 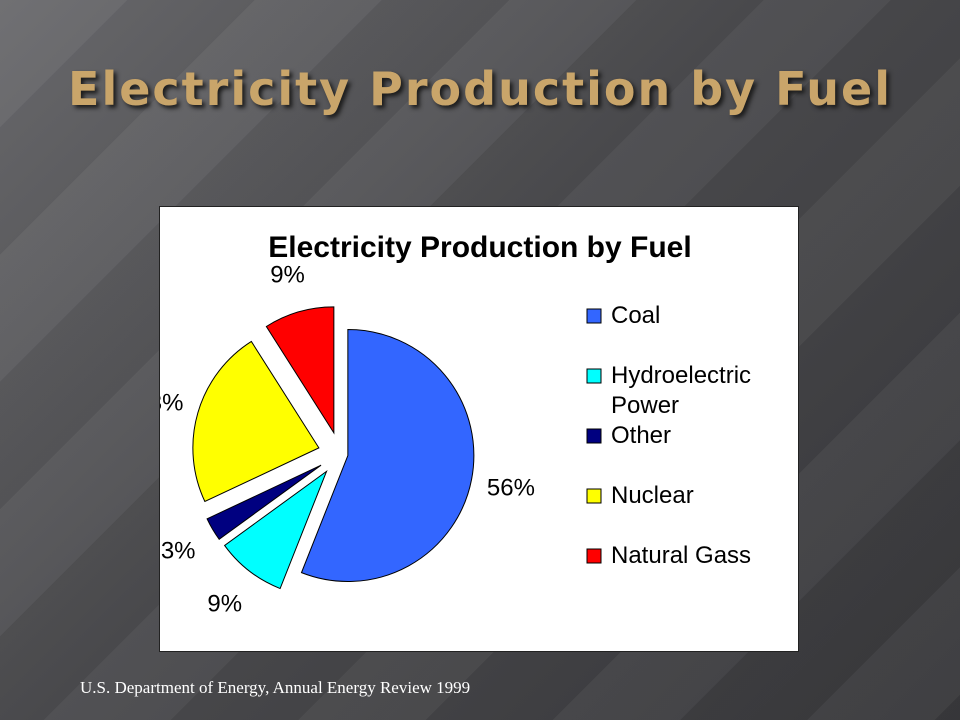 I want to click on pie-slice-coal, so click(x=387, y=455).